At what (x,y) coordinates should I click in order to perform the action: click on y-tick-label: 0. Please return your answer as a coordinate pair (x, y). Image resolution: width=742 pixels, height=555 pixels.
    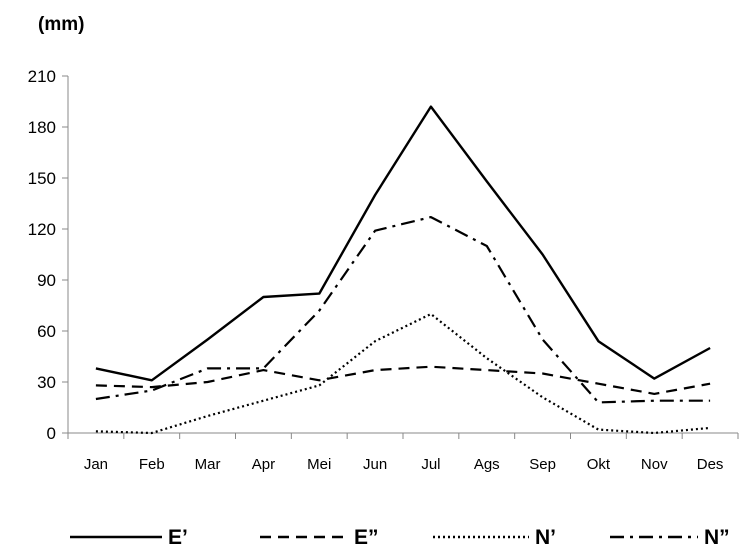
    Looking at the image, I should click on (51, 433).